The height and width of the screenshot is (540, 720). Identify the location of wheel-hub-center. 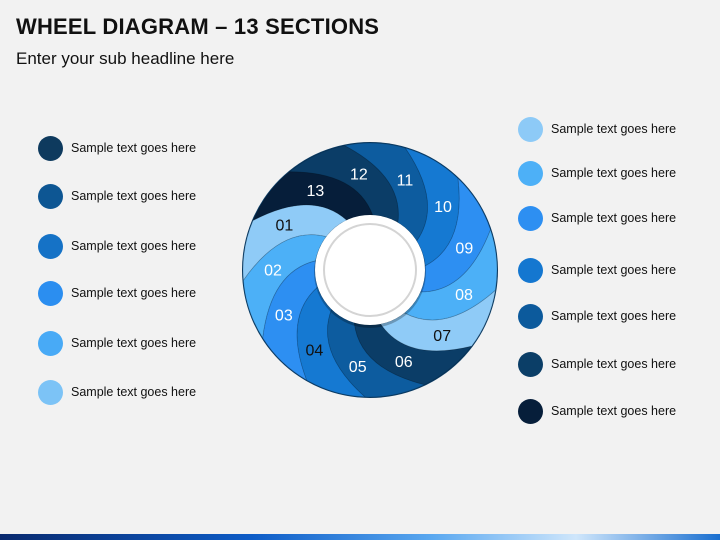
(370, 270).